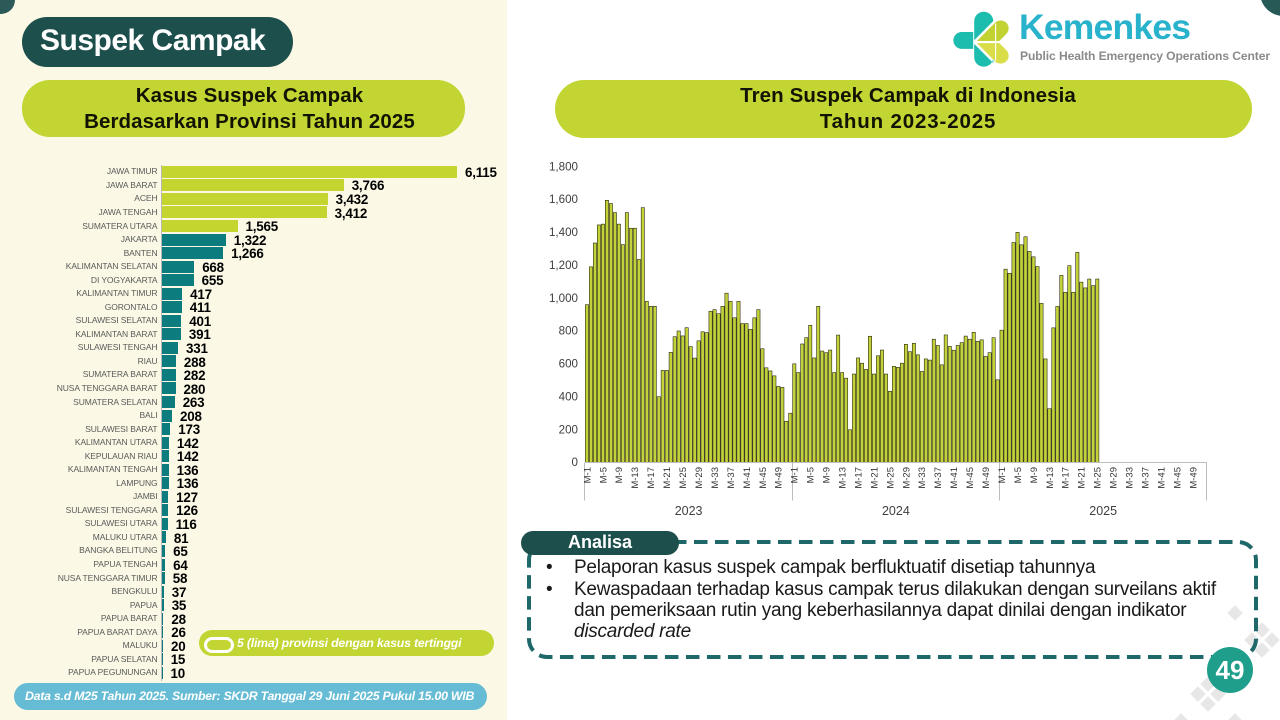 This screenshot has width=1280, height=720. What do you see at coordinates (896, 511) in the screenshot?
I see `svg-text: 2024` at bounding box center [896, 511].